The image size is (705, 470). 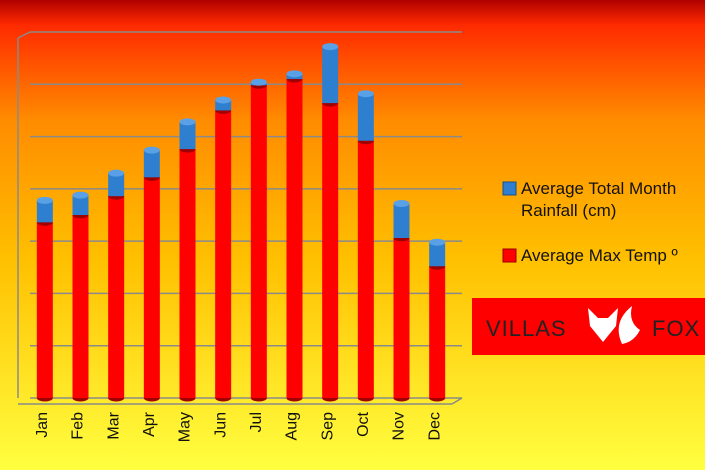 What do you see at coordinates (256, 422) in the screenshot?
I see `x-tick-label: Jul` at bounding box center [256, 422].